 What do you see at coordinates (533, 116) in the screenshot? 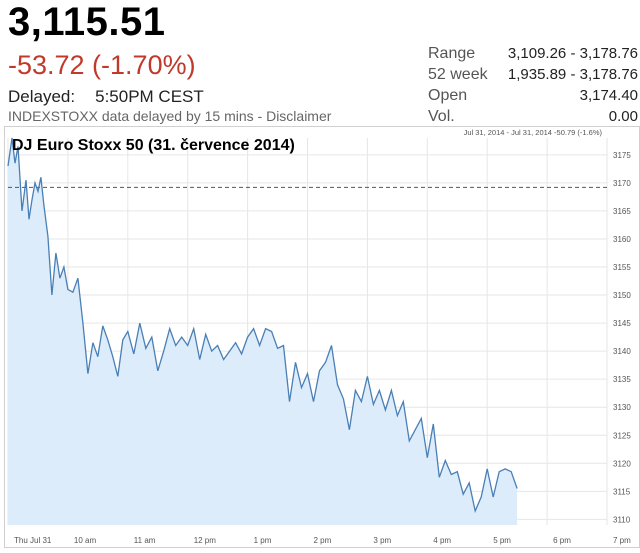
I see `stats-row-volume: Vol. 0.00` at bounding box center [533, 116].